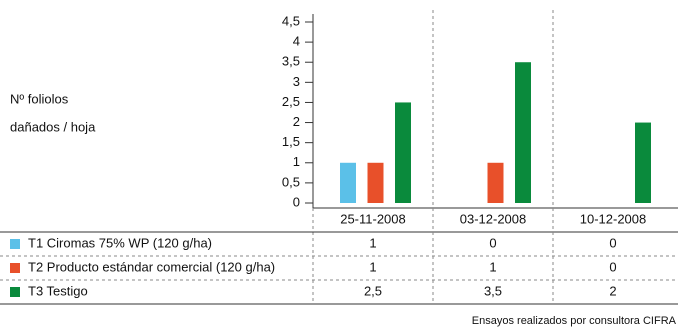 This screenshot has height=328, width=678. I want to click on table-value: 2, so click(612, 290).